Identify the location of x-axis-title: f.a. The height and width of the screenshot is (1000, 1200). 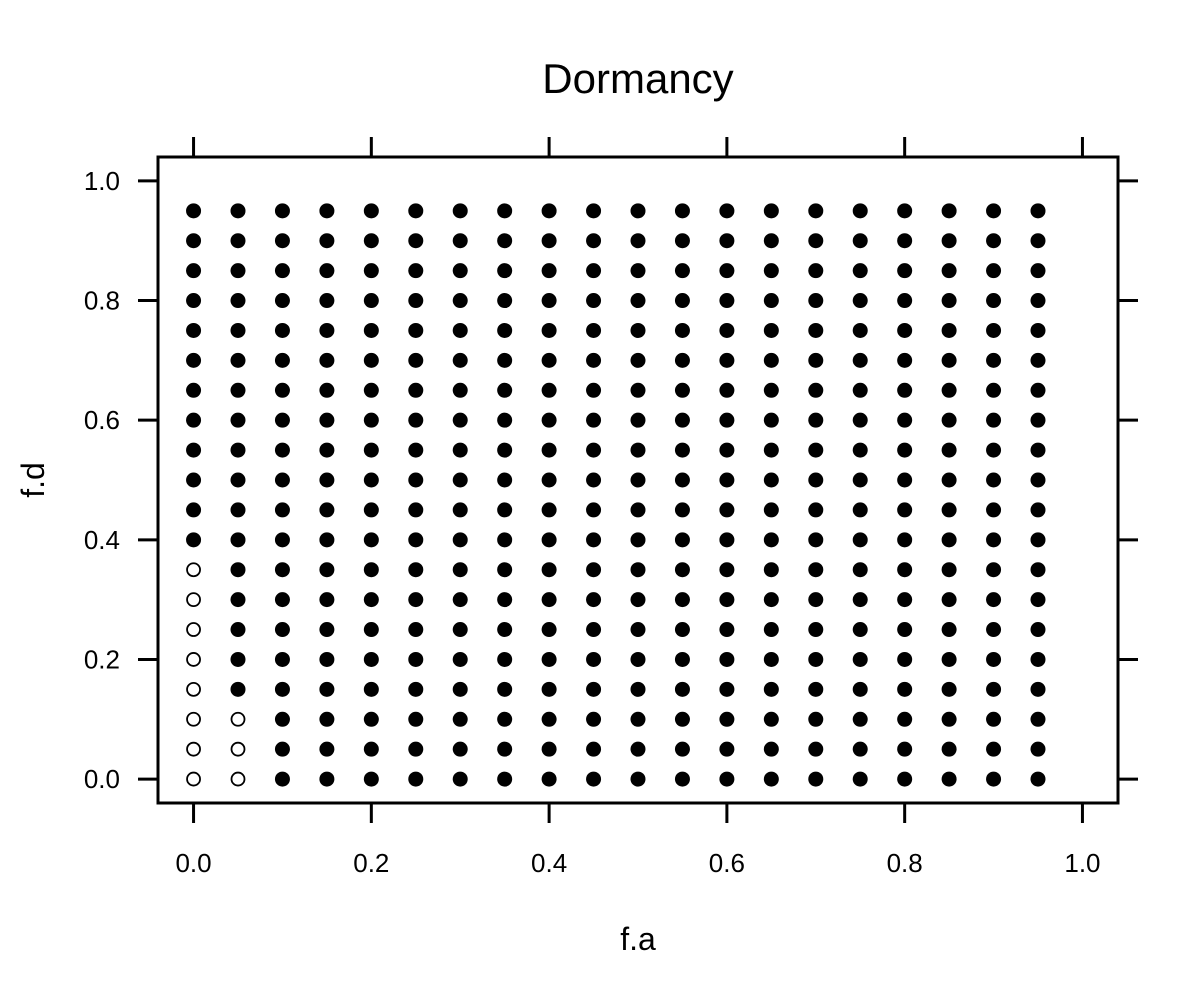
(638, 939).